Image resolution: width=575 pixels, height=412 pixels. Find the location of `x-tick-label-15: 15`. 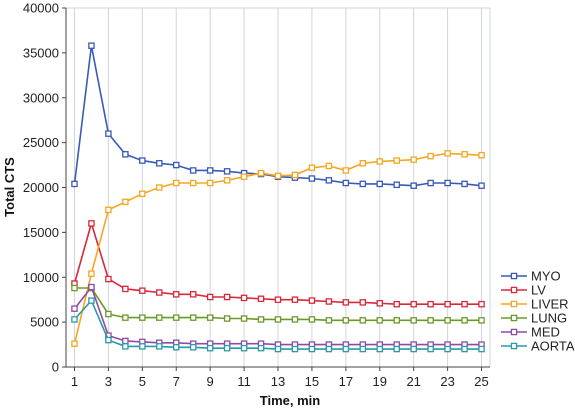

x-tick-label-15: 15 is located at coordinates (312, 381).